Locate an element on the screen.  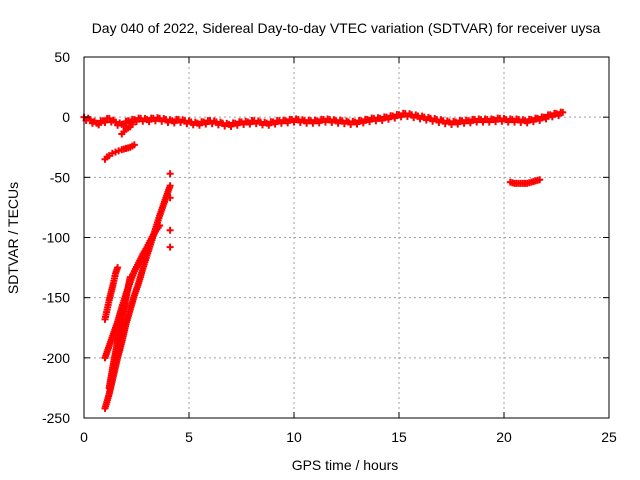
y-tick-label: -50 is located at coordinates (60, 177).